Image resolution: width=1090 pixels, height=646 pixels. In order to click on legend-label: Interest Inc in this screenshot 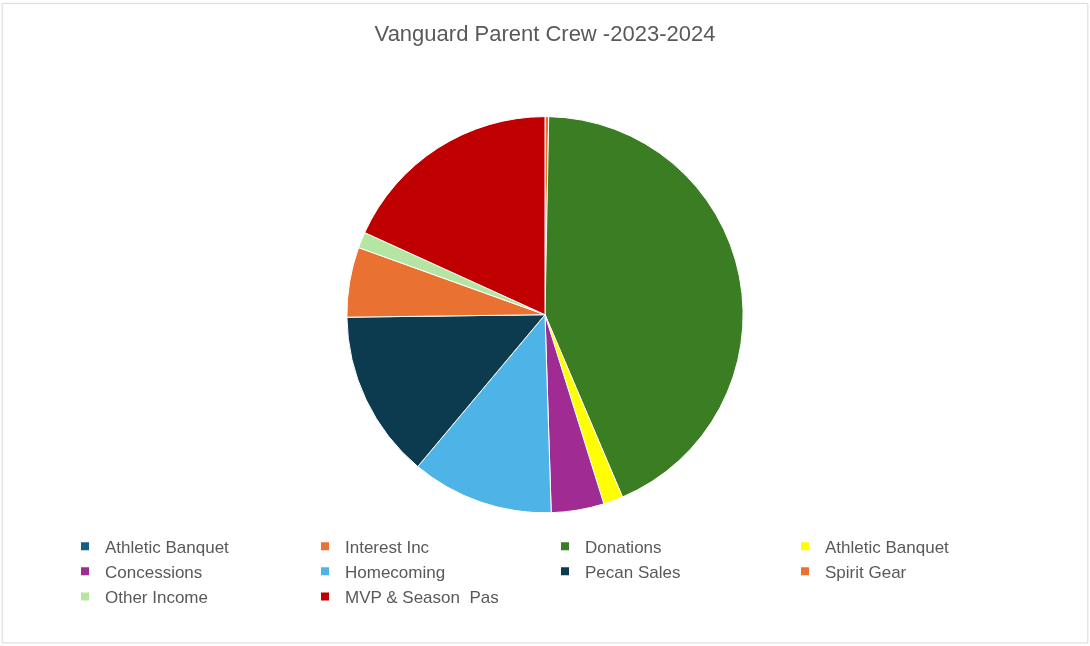, I will do `click(387, 547)`.